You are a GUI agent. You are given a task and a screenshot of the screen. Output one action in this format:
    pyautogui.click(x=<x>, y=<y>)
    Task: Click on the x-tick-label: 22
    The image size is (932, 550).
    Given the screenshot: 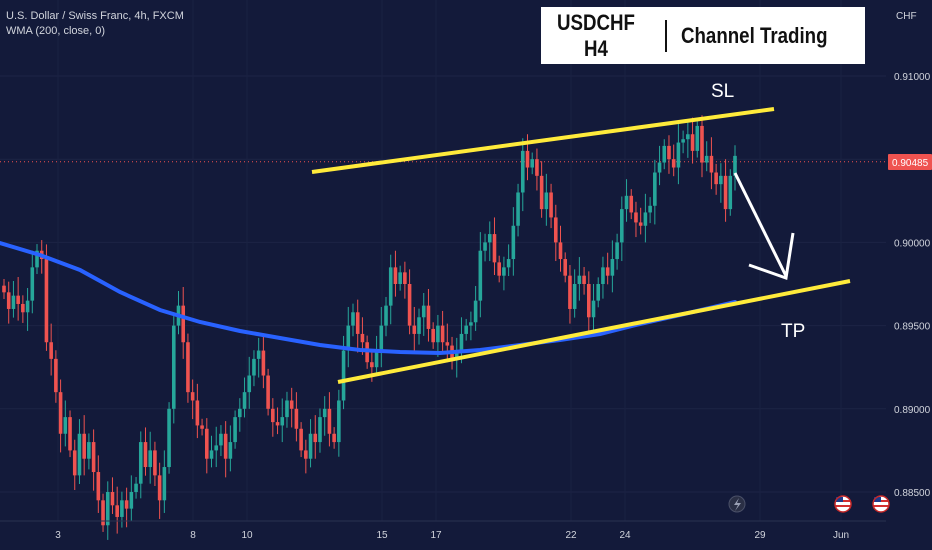 What is the action you would take?
    pyautogui.click(x=571, y=535)
    